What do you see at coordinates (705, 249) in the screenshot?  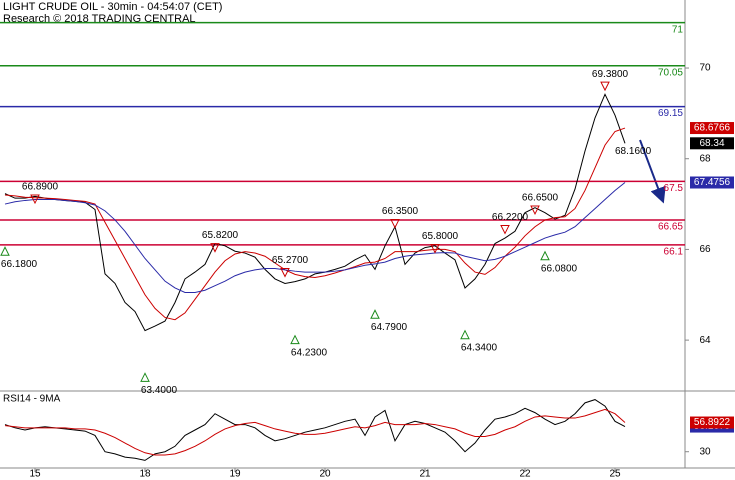 I see `y-tick-label: 66` at bounding box center [705, 249].